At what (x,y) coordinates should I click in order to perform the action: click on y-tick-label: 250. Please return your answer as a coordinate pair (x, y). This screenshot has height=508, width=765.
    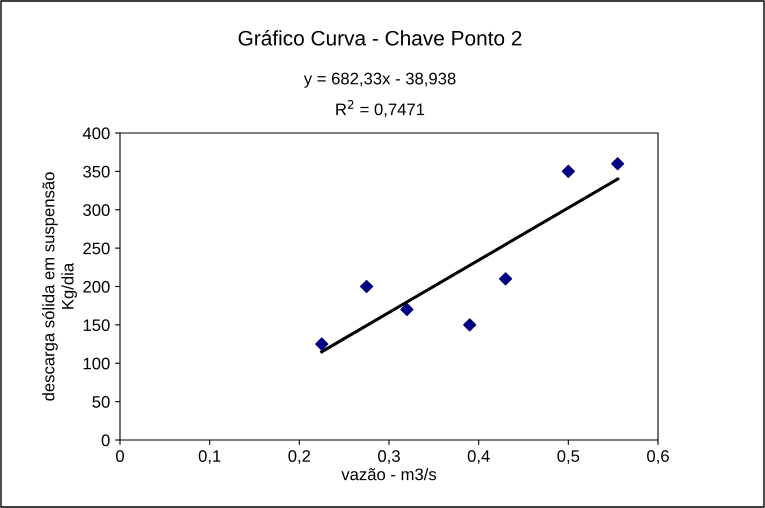
    Looking at the image, I should click on (96, 248).